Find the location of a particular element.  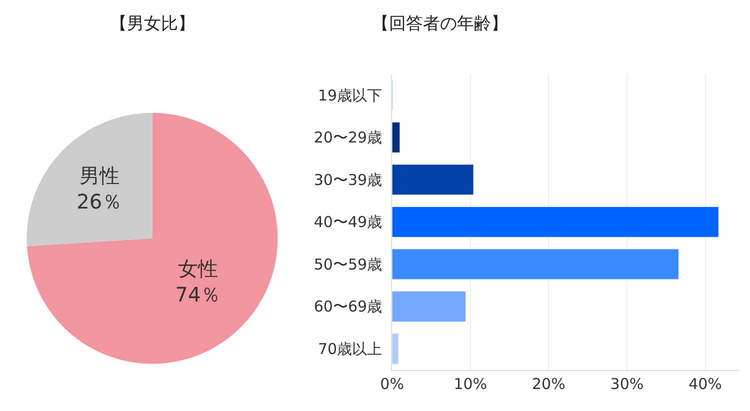

x-tick-label: 20% is located at coordinates (549, 383).